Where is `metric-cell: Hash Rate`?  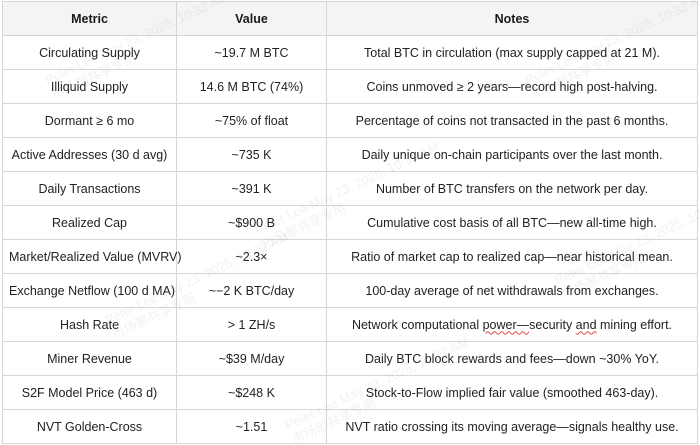 metric-cell: Hash Rate is located at coordinates (89, 324).